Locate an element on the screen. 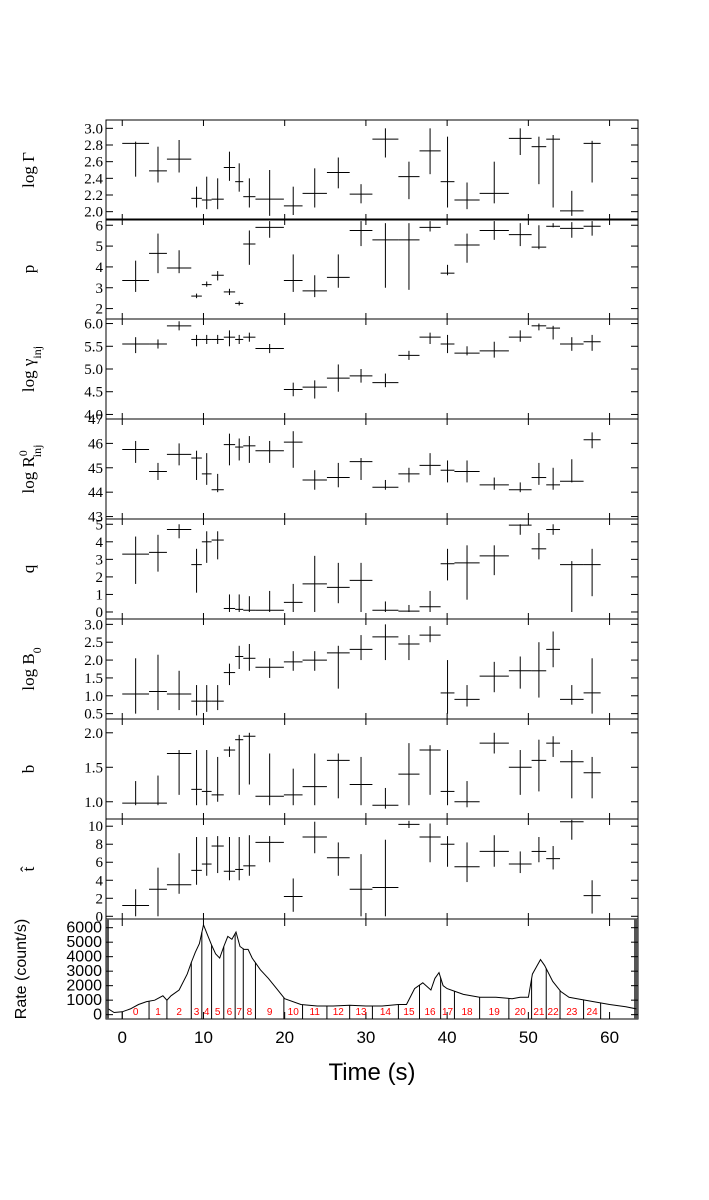 This screenshot has height=1200, width=709. segment-label: 20 is located at coordinates (521, 1012).